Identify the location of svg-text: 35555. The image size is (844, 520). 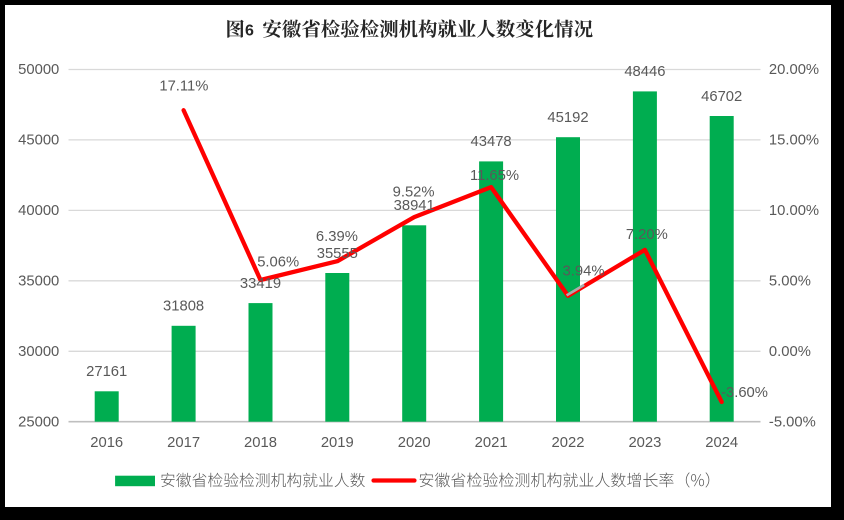
(337, 254).